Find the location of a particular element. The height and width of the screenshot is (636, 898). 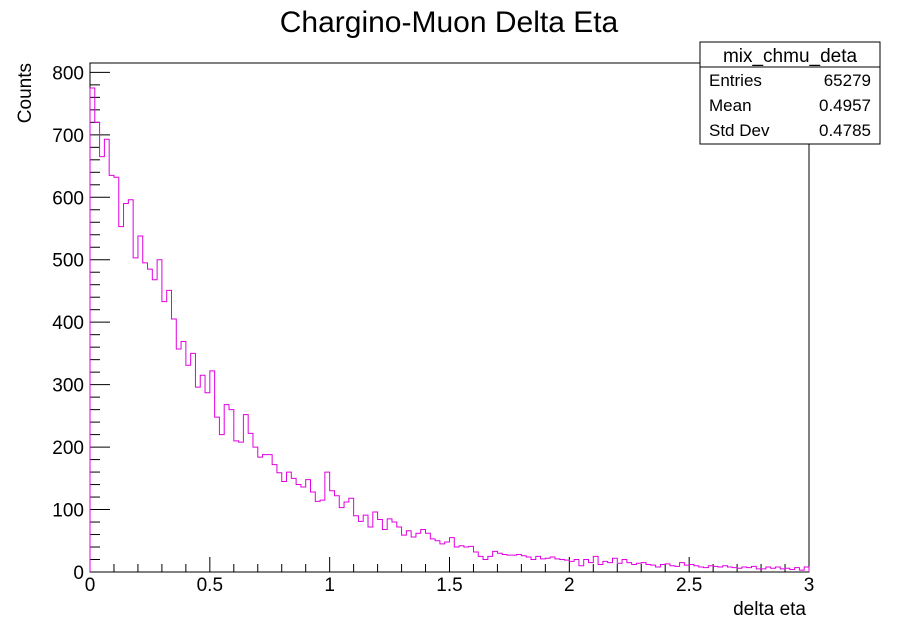

x-axis-tick-labels: 0 0.5 1 1.5 2 2.5 3 is located at coordinates (450, 585).